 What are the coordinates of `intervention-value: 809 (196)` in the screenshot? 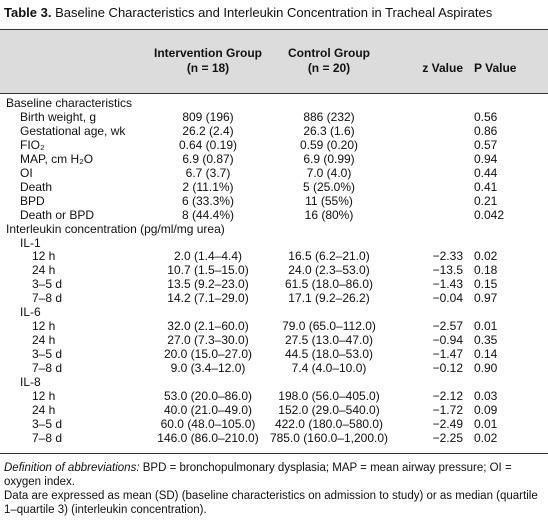 It's located at (208, 116).